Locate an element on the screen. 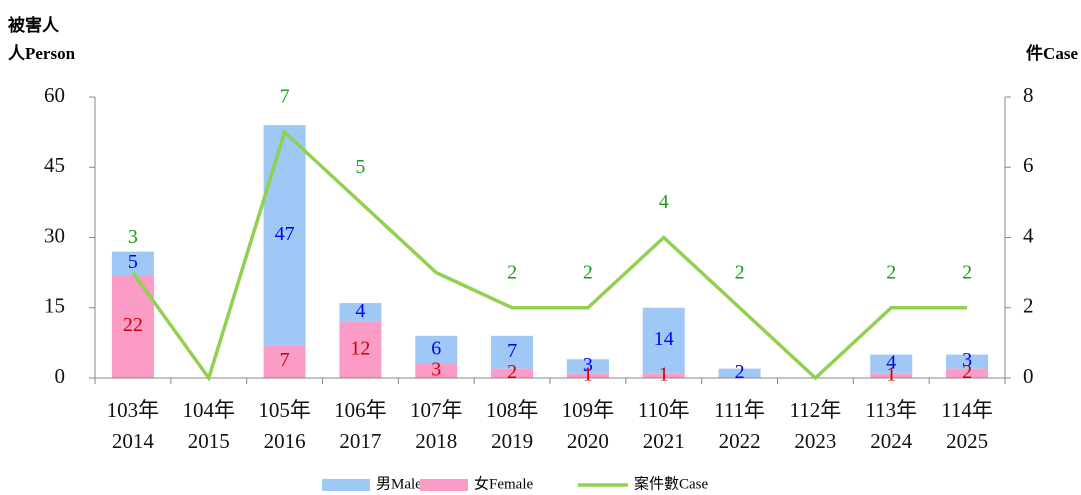  y-tick-label: 0 is located at coordinates (60, 376).